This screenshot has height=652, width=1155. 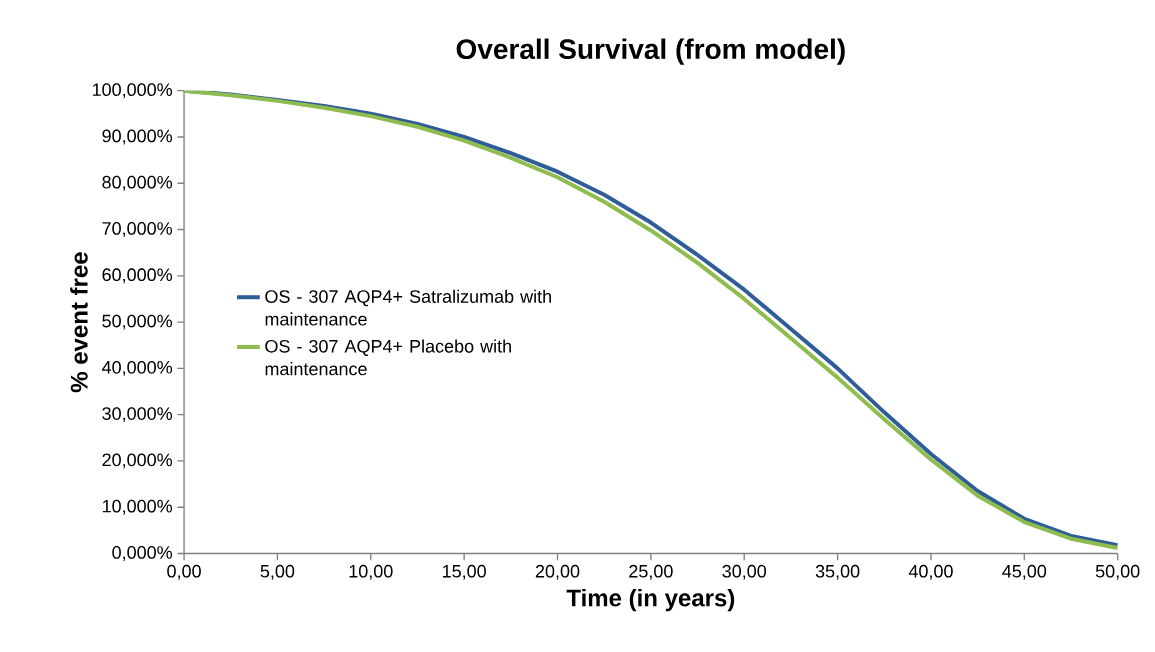 I want to click on x-tick-label: 50,00, so click(x=1117, y=572).